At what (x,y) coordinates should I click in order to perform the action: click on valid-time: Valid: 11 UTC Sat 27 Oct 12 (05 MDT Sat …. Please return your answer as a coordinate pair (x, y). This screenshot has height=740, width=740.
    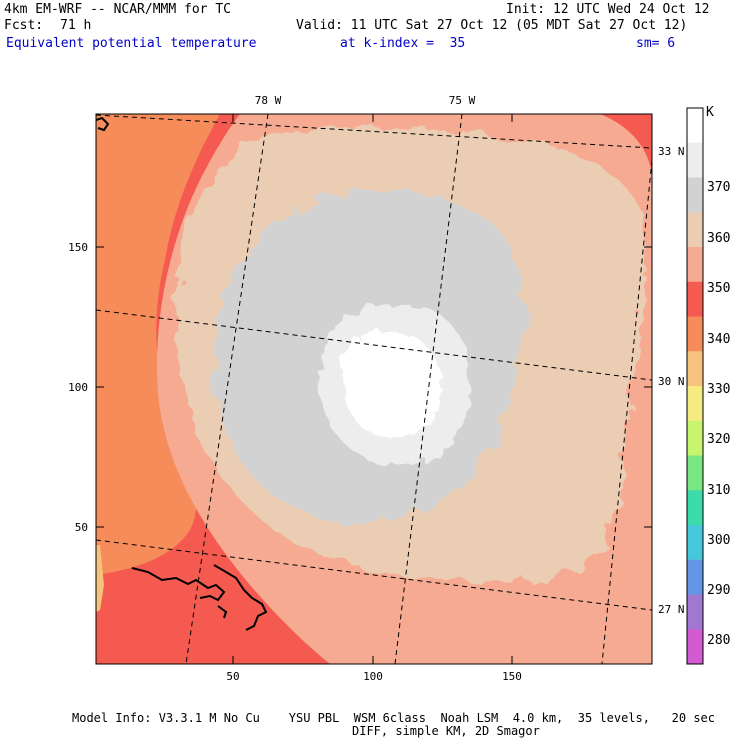
    Looking at the image, I should click on (492, 25).